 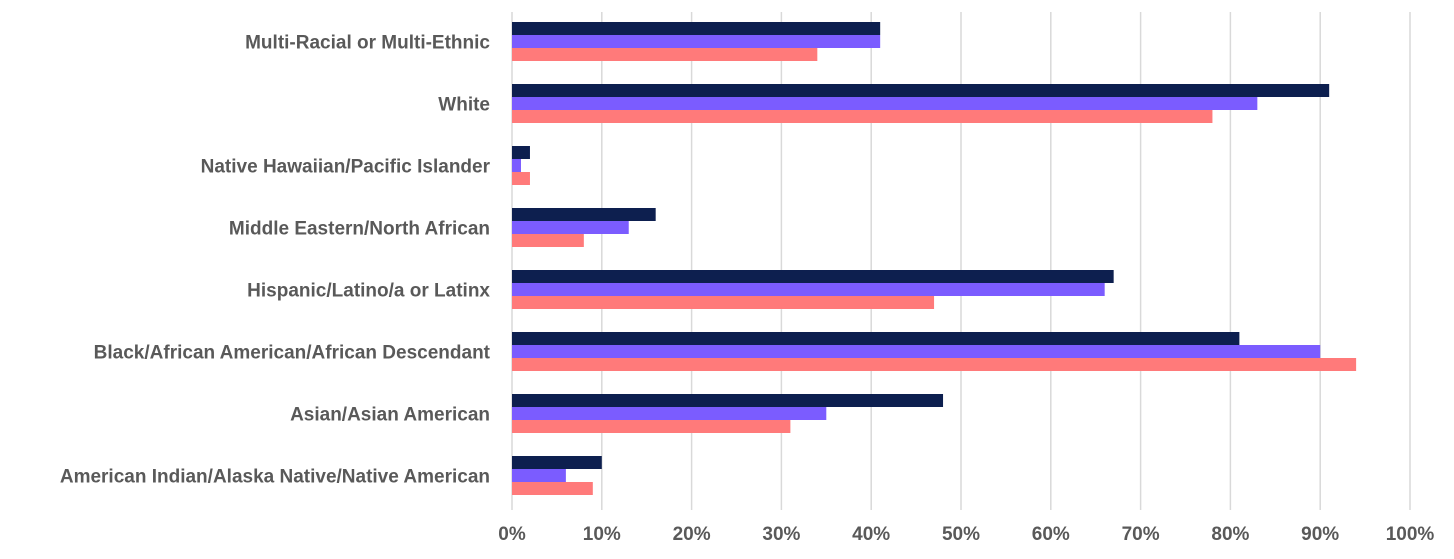 What do you see at coordinates (781, 534) in the screenshot?
I see `x-tick-label: 30%` at bounding box center [781, 534].